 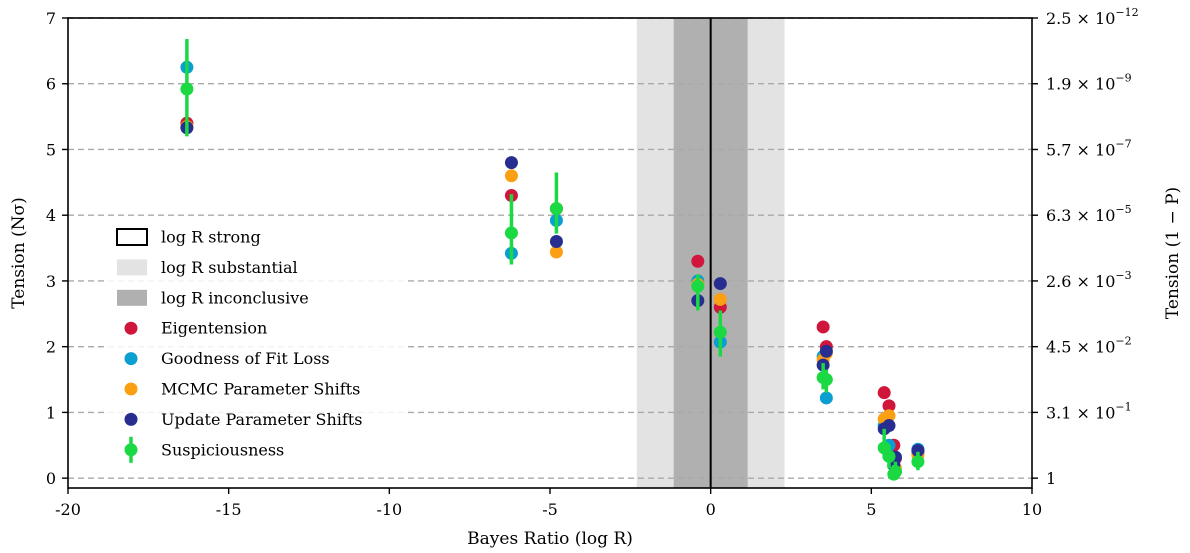 I want to click on legend-label: Goodness of Fit Loss, so click(x=245, y=358).